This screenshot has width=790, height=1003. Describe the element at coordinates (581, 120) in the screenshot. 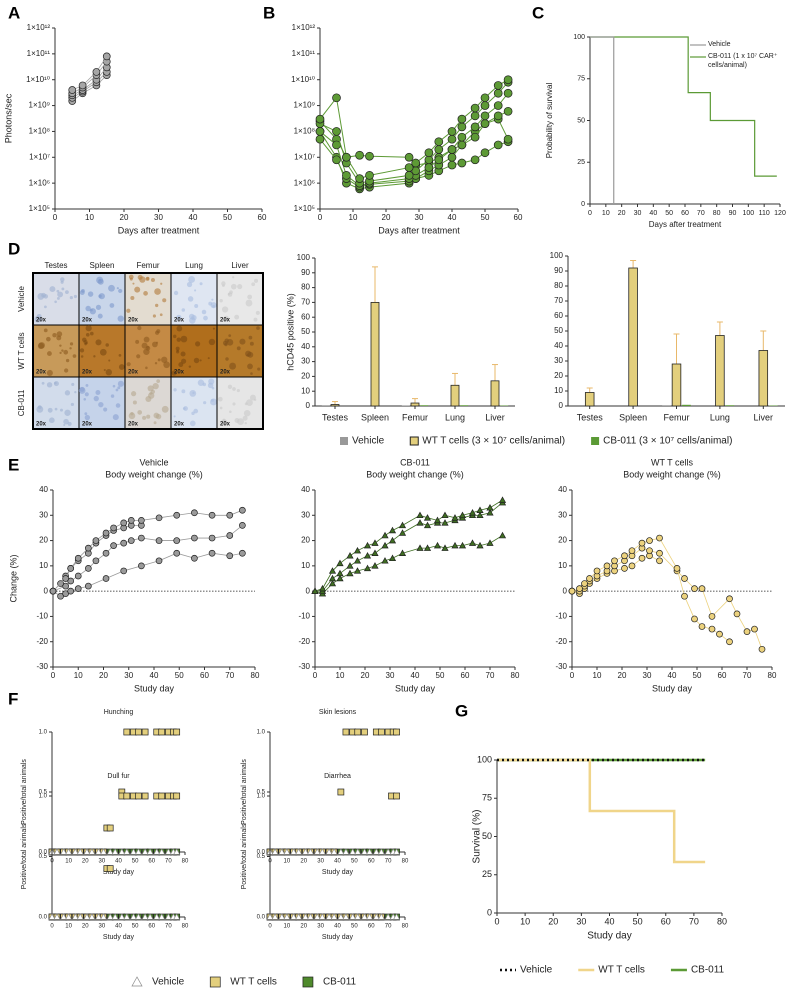

I see `y-tick-label: 50` at that location.